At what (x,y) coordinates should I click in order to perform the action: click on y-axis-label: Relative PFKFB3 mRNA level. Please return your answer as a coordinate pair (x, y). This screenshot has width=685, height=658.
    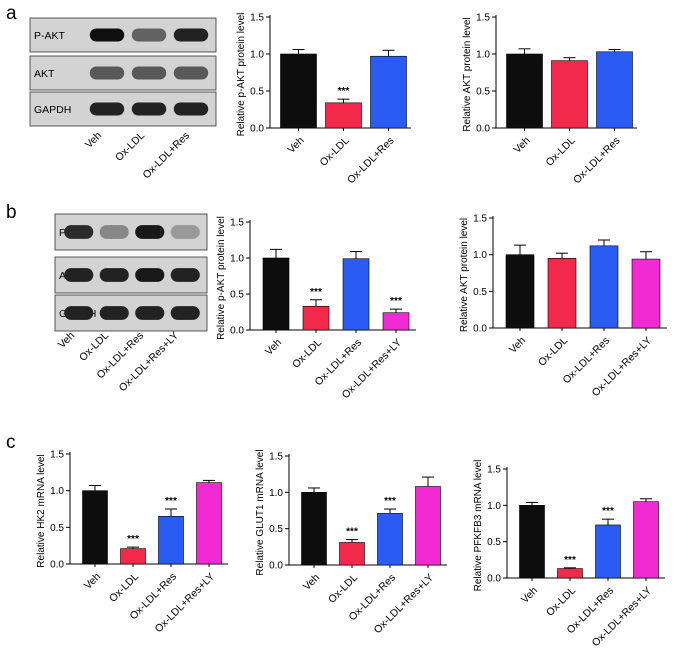
    Looking at the image, I should click on (478, 526).